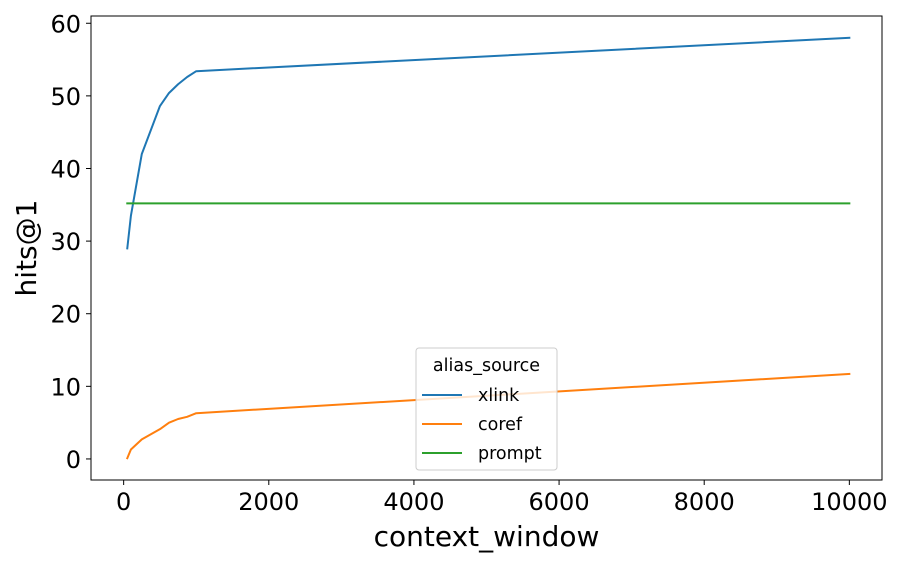 The width and height of the screenshot is (900, 563). I want to click on legend-frame, so click(486, 409).